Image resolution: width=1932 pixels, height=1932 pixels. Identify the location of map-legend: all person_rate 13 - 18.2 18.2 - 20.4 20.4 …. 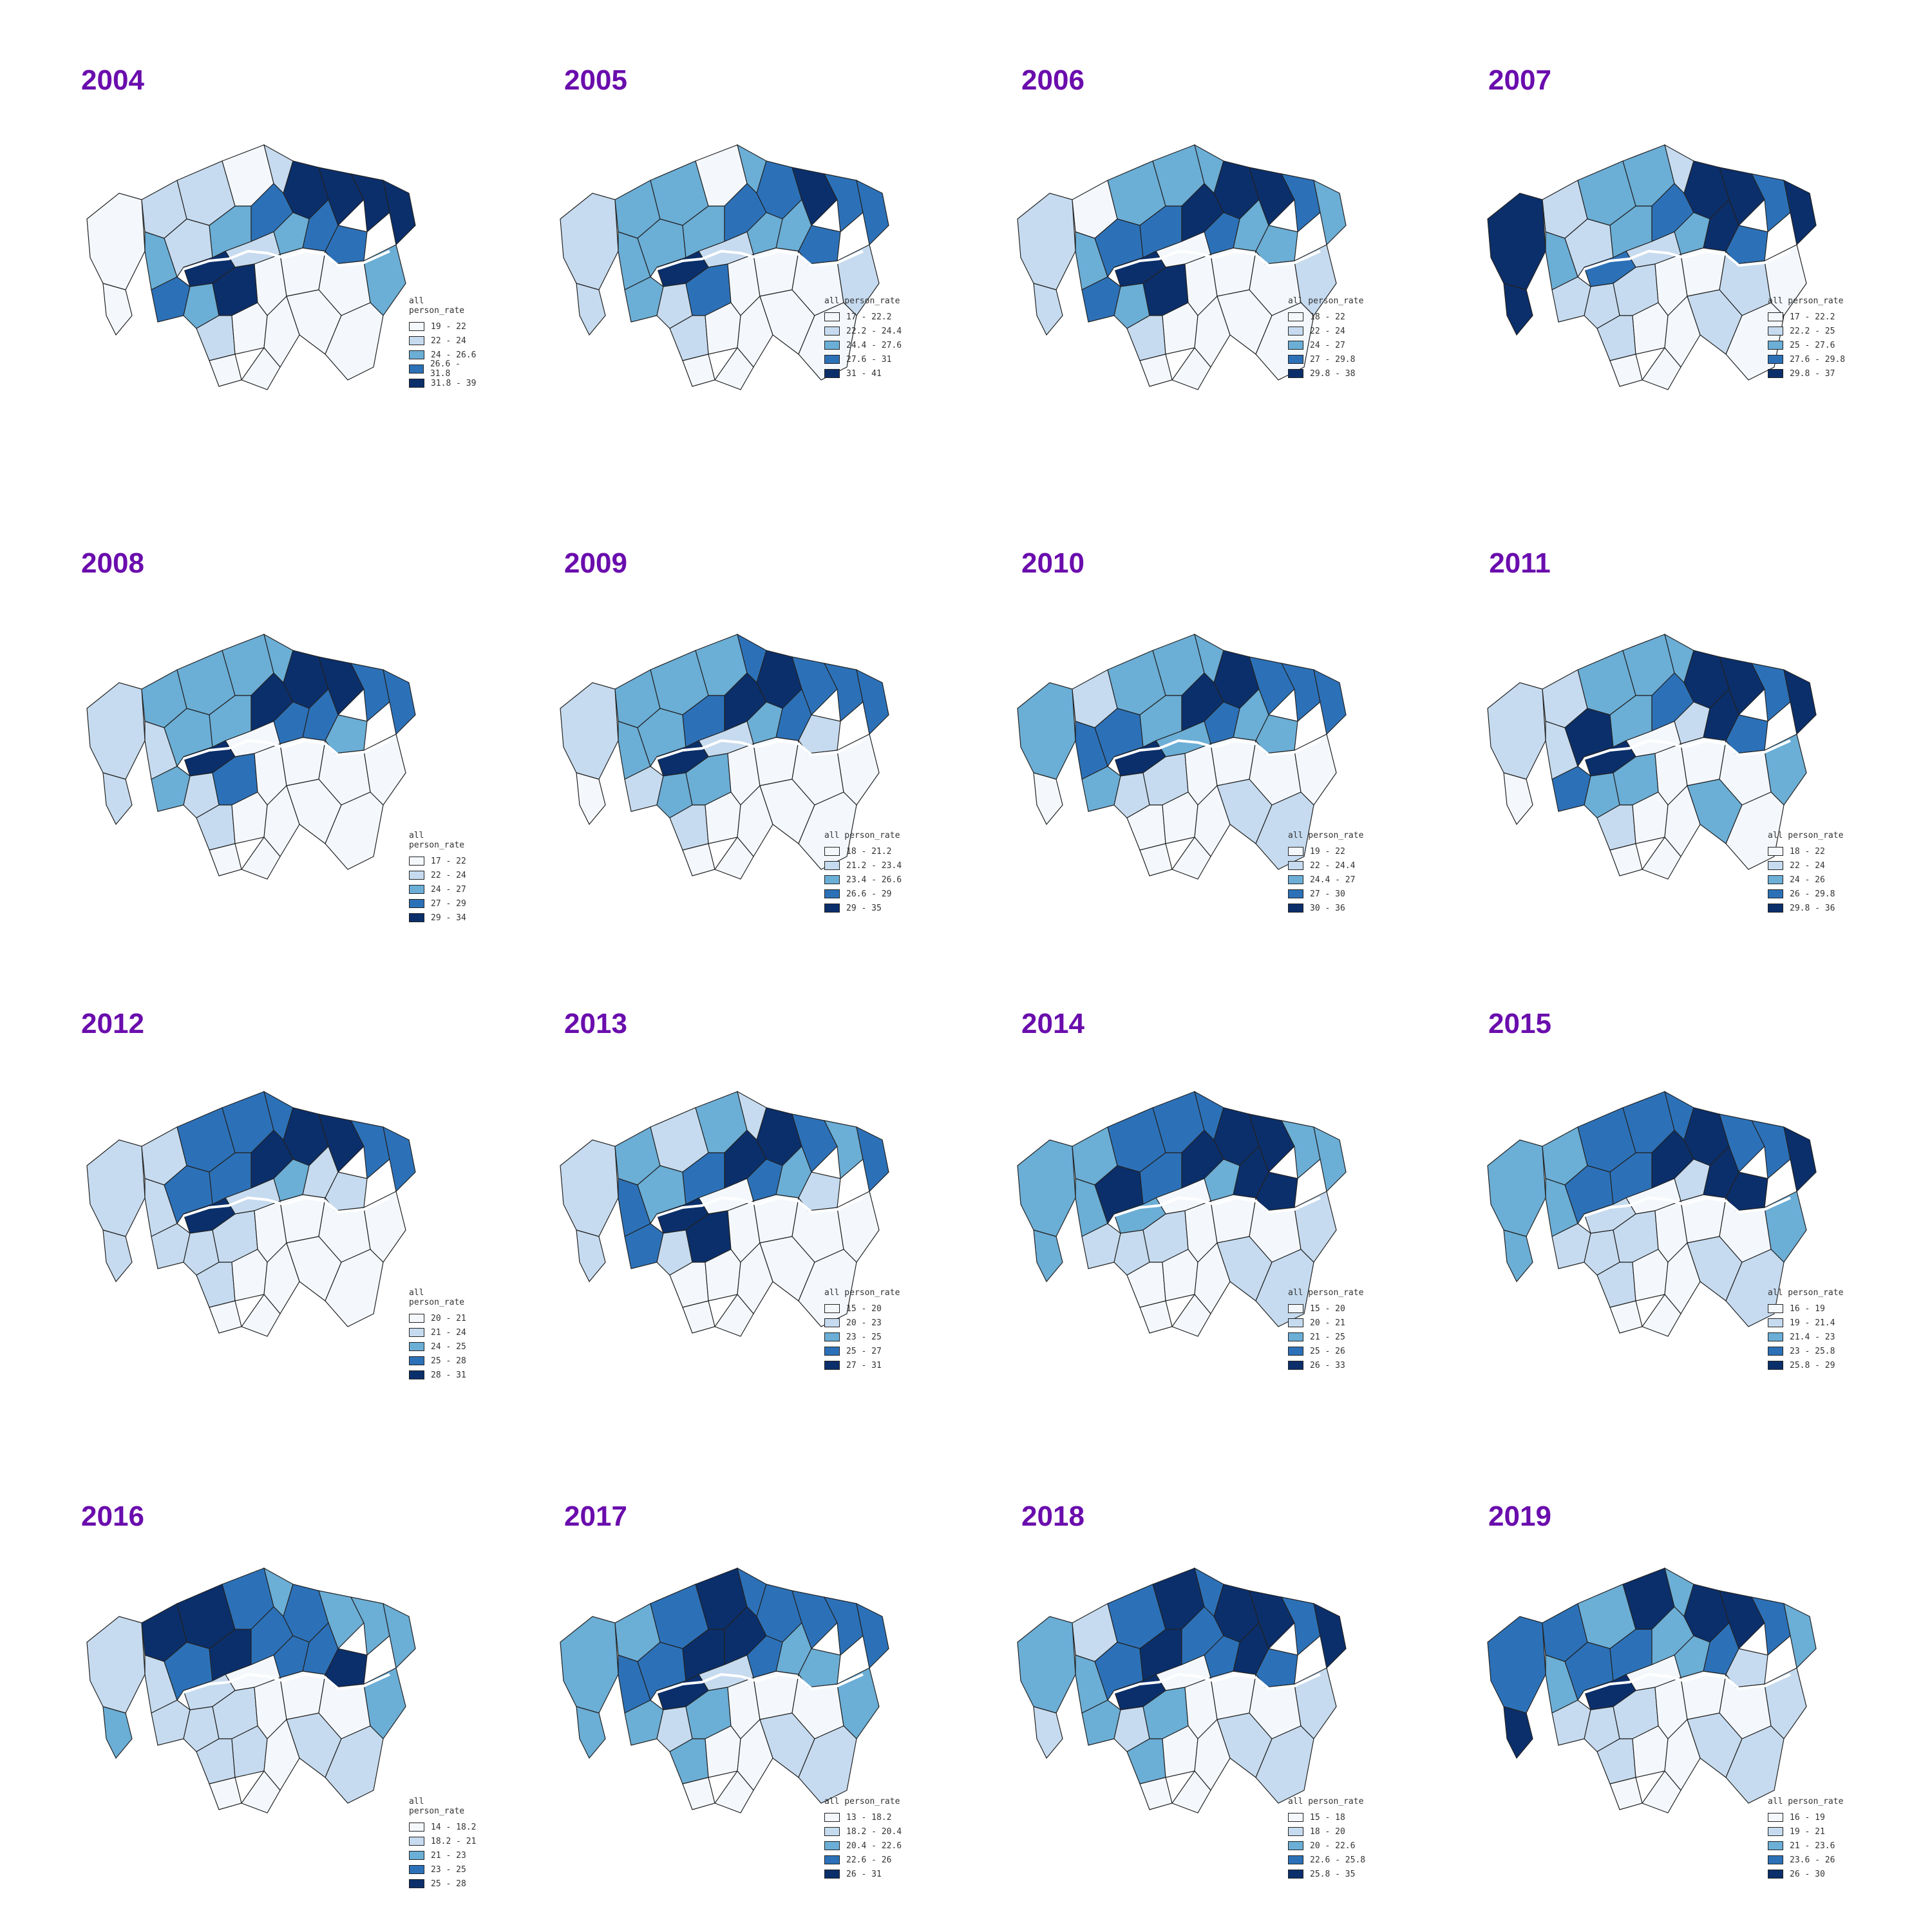
(863, 1839).